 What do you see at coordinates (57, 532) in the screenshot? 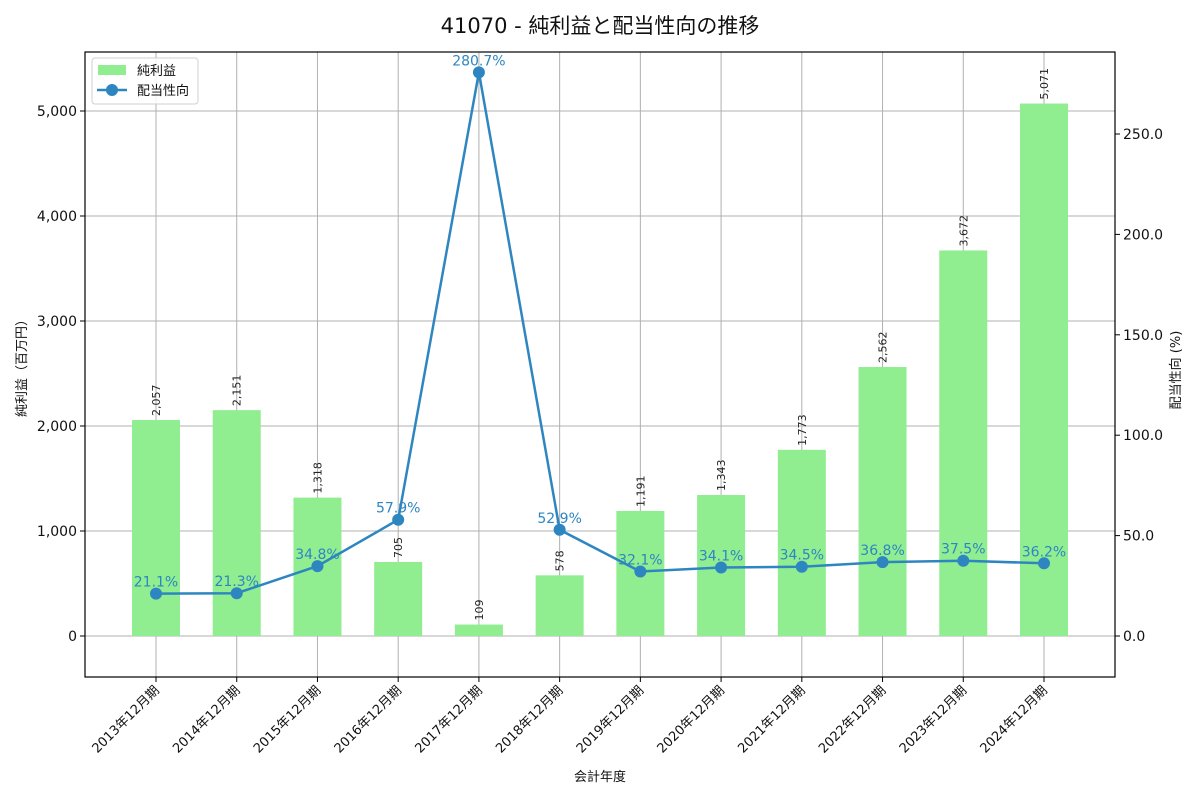
I see `left-tick-label: 1,000` at bounding box center [57, 532].